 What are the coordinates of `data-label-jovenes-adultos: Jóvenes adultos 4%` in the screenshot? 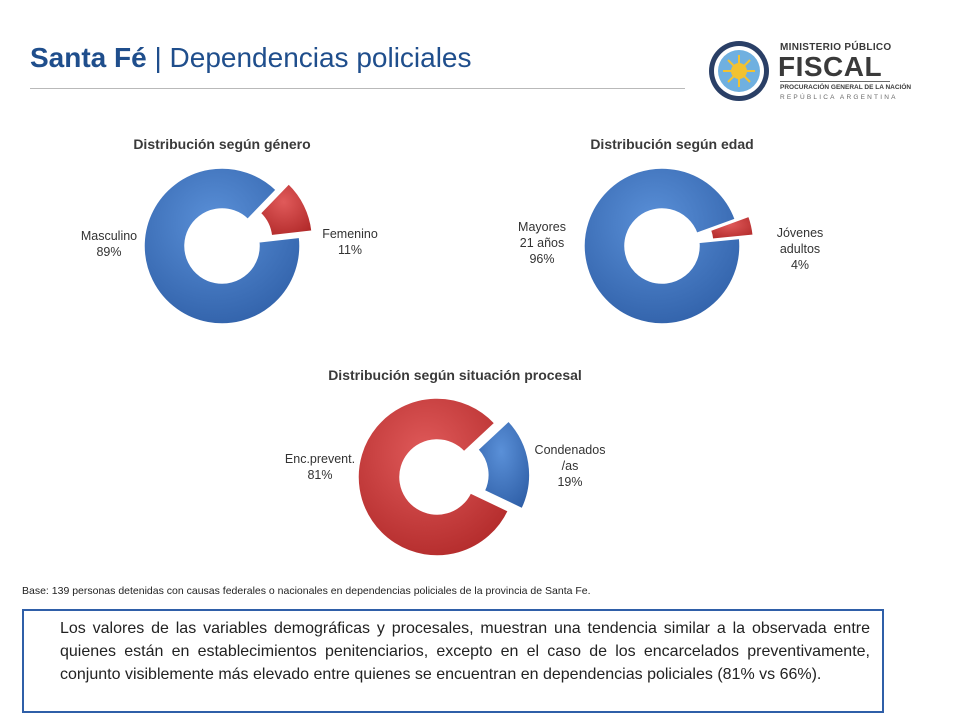 It's located at (800, 249).